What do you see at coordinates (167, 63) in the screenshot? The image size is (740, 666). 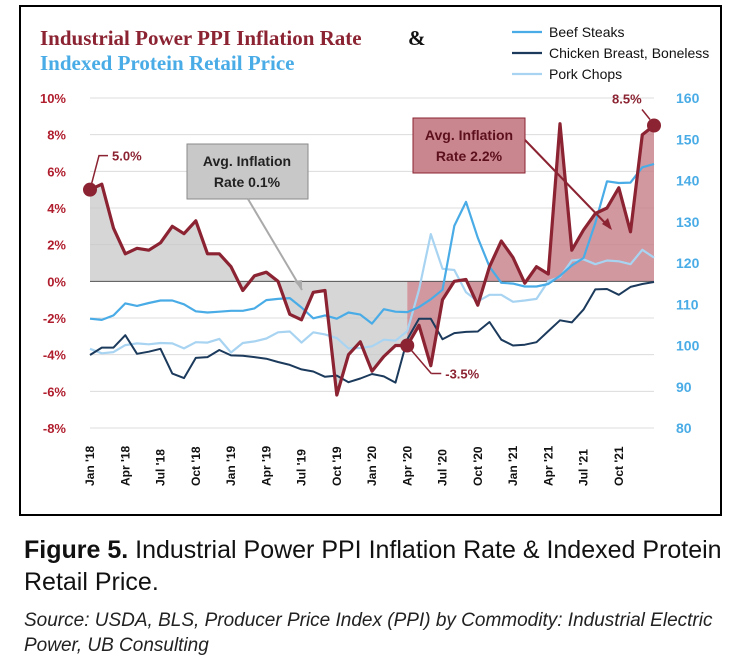 I see `chart-title-line2: Indexed Protein Retail Price` at bounding box center [167, 63].